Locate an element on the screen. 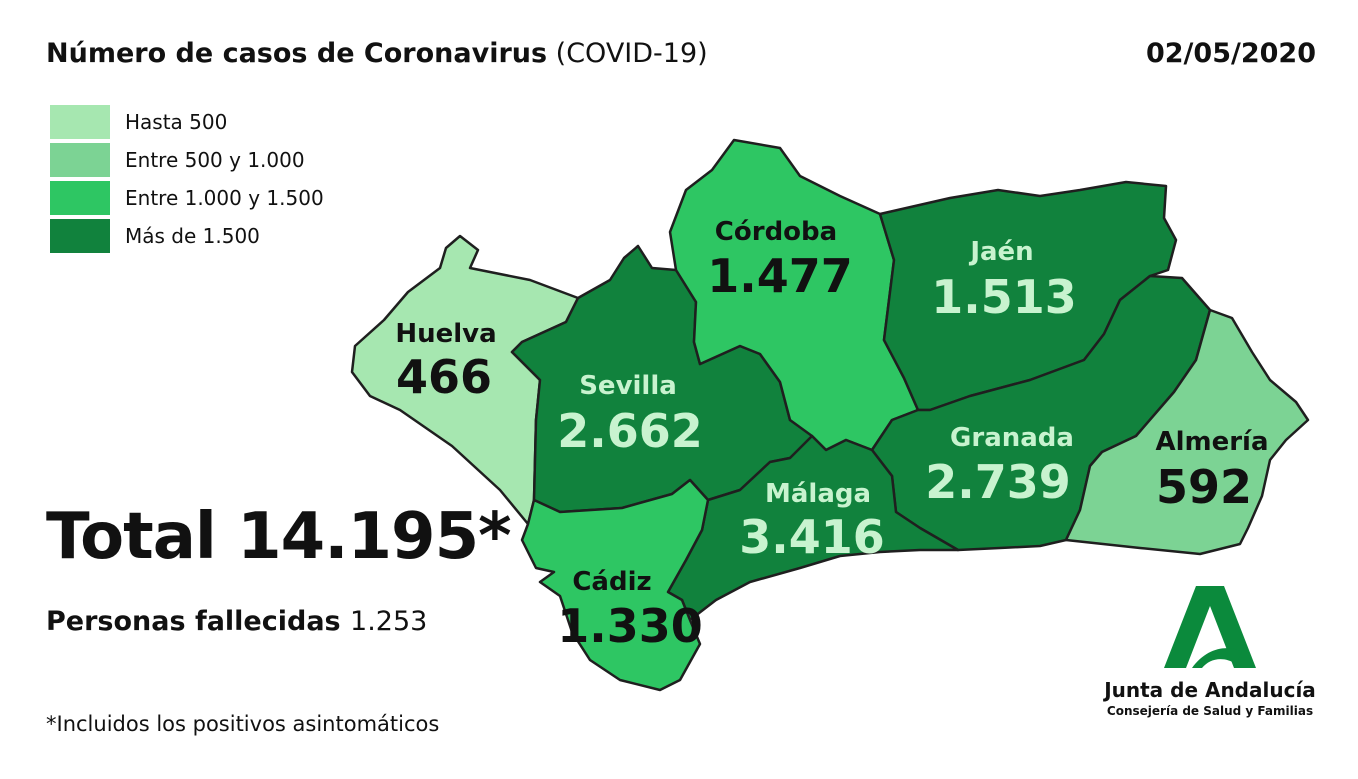 This screenshot has width=1358, height=779. deaths-line: Personas fallecidas 1.253 is located at coordinates (236, 621).